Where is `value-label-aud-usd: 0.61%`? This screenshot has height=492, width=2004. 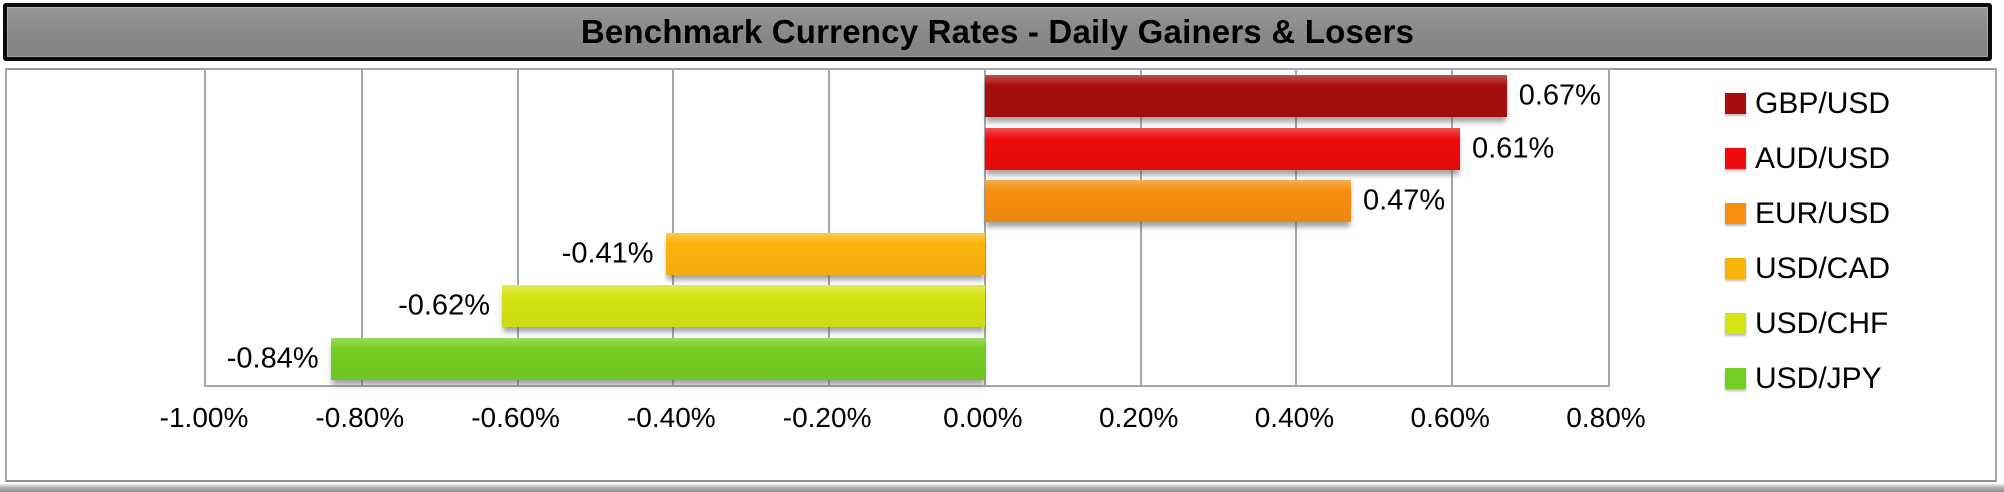
value-label-aud-usd: 0.61% is located at coordinates (1513, 148).